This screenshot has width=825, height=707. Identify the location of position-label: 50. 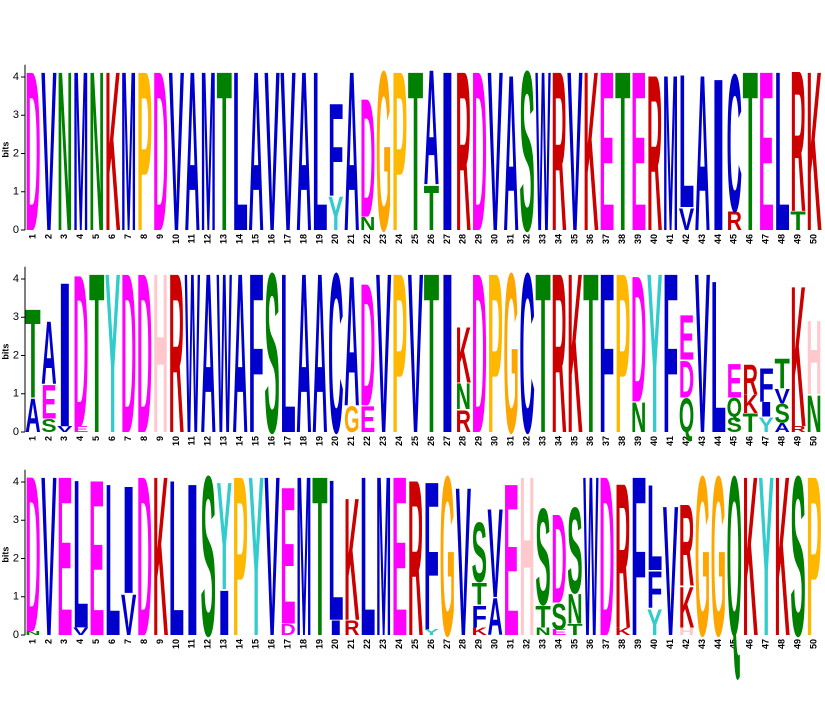
(813, 239).